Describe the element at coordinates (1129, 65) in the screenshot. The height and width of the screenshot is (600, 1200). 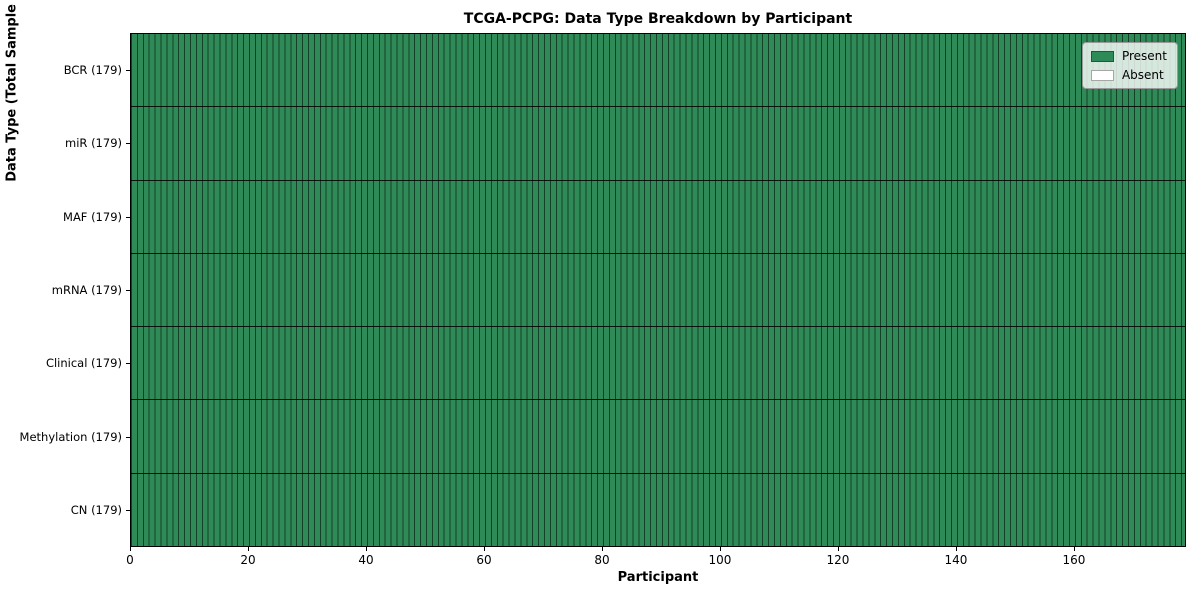
I see `legend: Present Absent` at that location.